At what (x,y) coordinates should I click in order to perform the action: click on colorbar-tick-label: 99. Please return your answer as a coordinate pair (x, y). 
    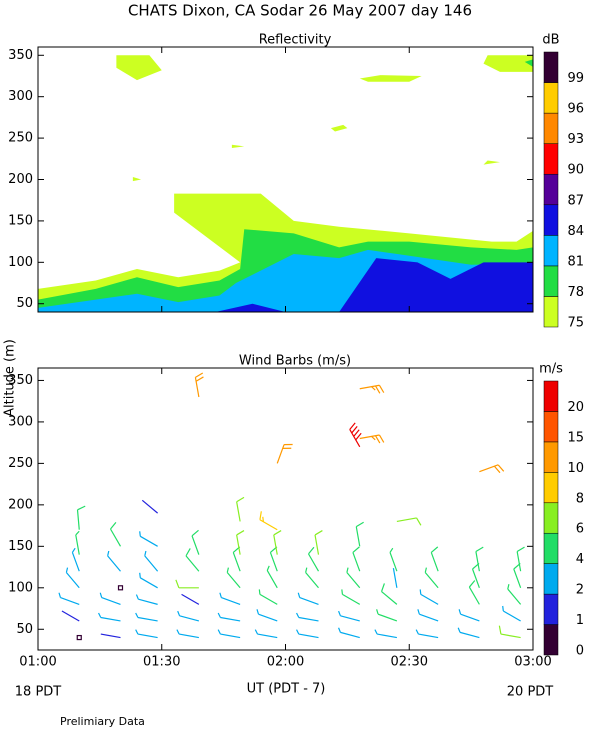
    Looking at the image, I should click on (575, 78).